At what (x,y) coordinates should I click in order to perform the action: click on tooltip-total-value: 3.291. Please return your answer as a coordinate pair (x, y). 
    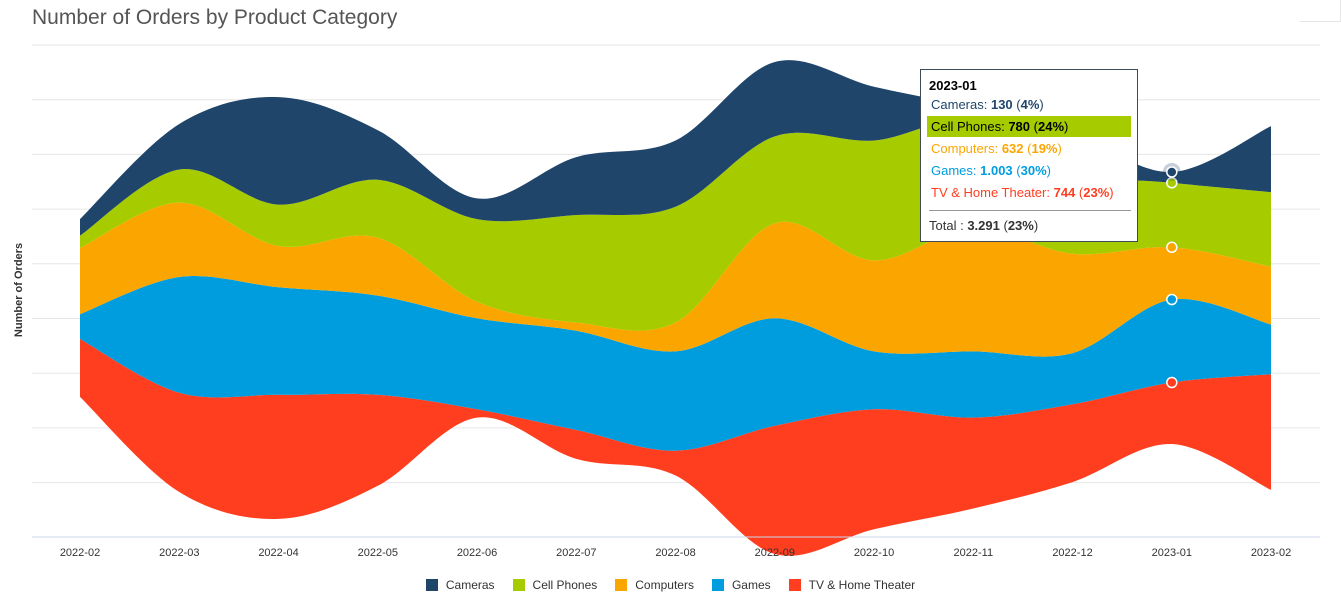
    Looking at the image, I should click on (983, 225).